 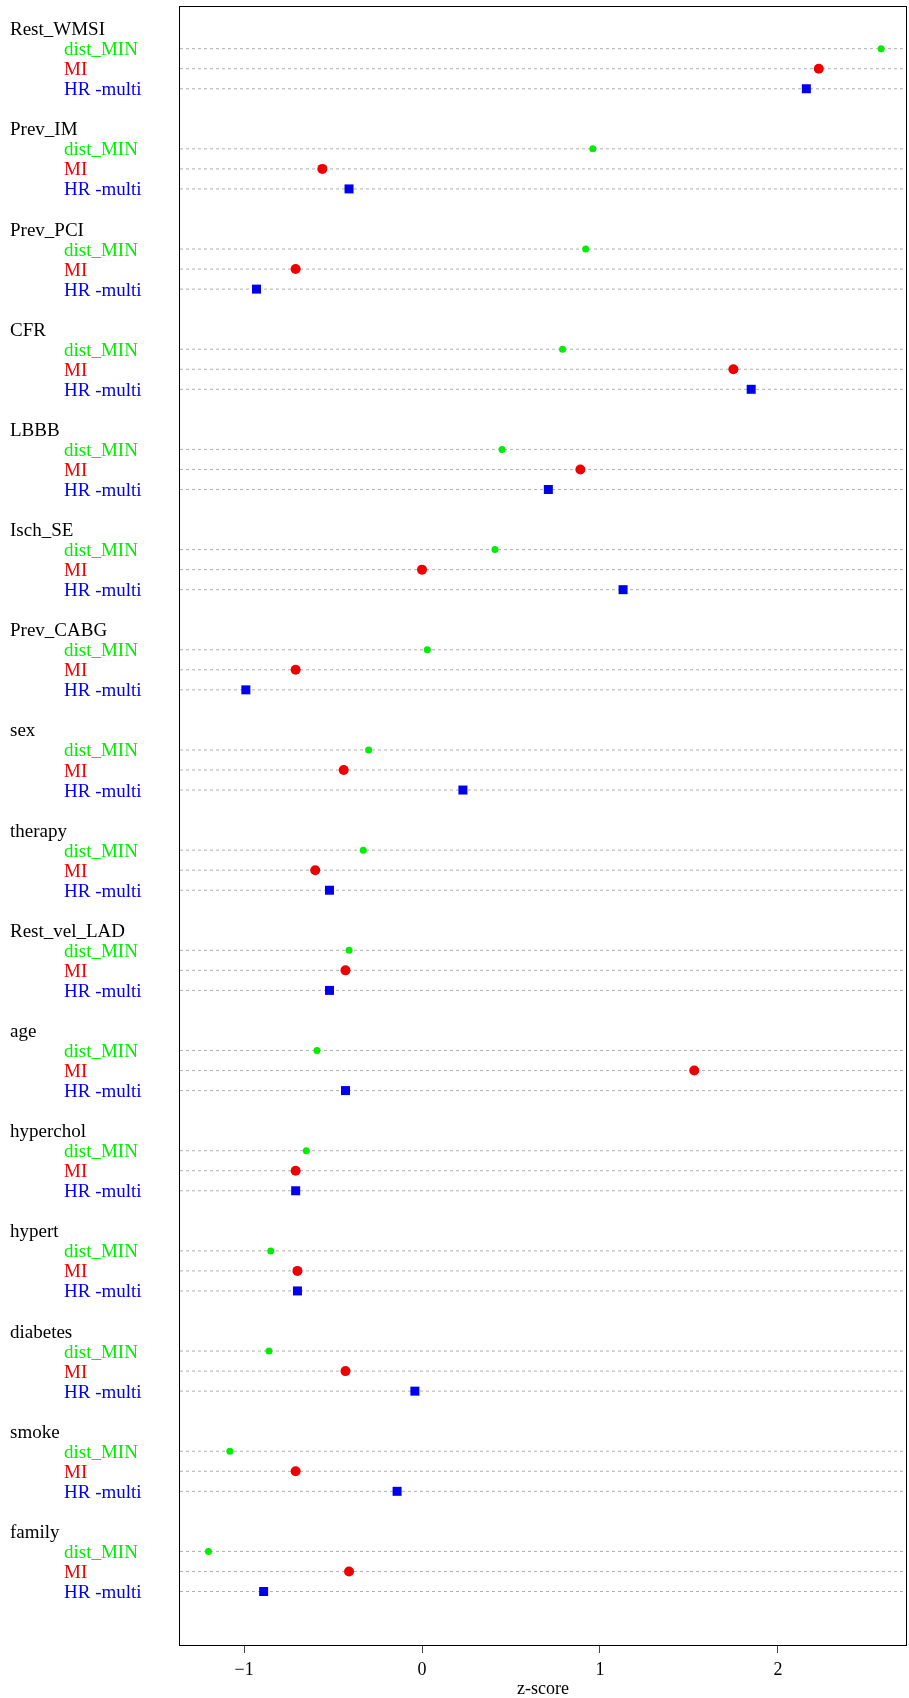 What do you see at coordinates (47, 229) in the screenshot?
I see `y-tick-label: Prev_PCI` at bounding box center [47, 229].